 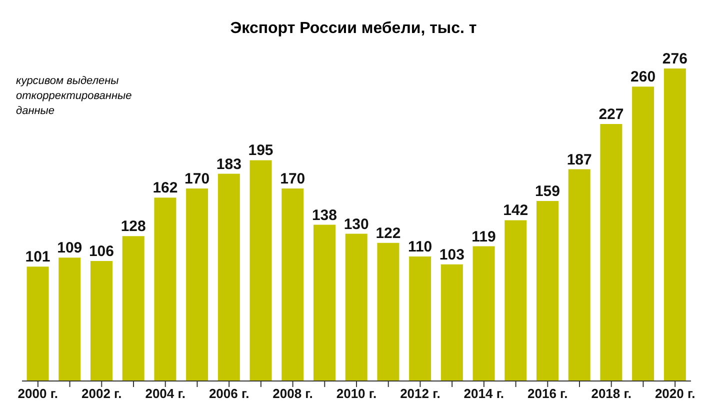 What do you see at coordinates (353, 29) in the screenshot?
I see `chart-title: Экспорт России мебели, тыс. т` at bounding box center [353, 29].